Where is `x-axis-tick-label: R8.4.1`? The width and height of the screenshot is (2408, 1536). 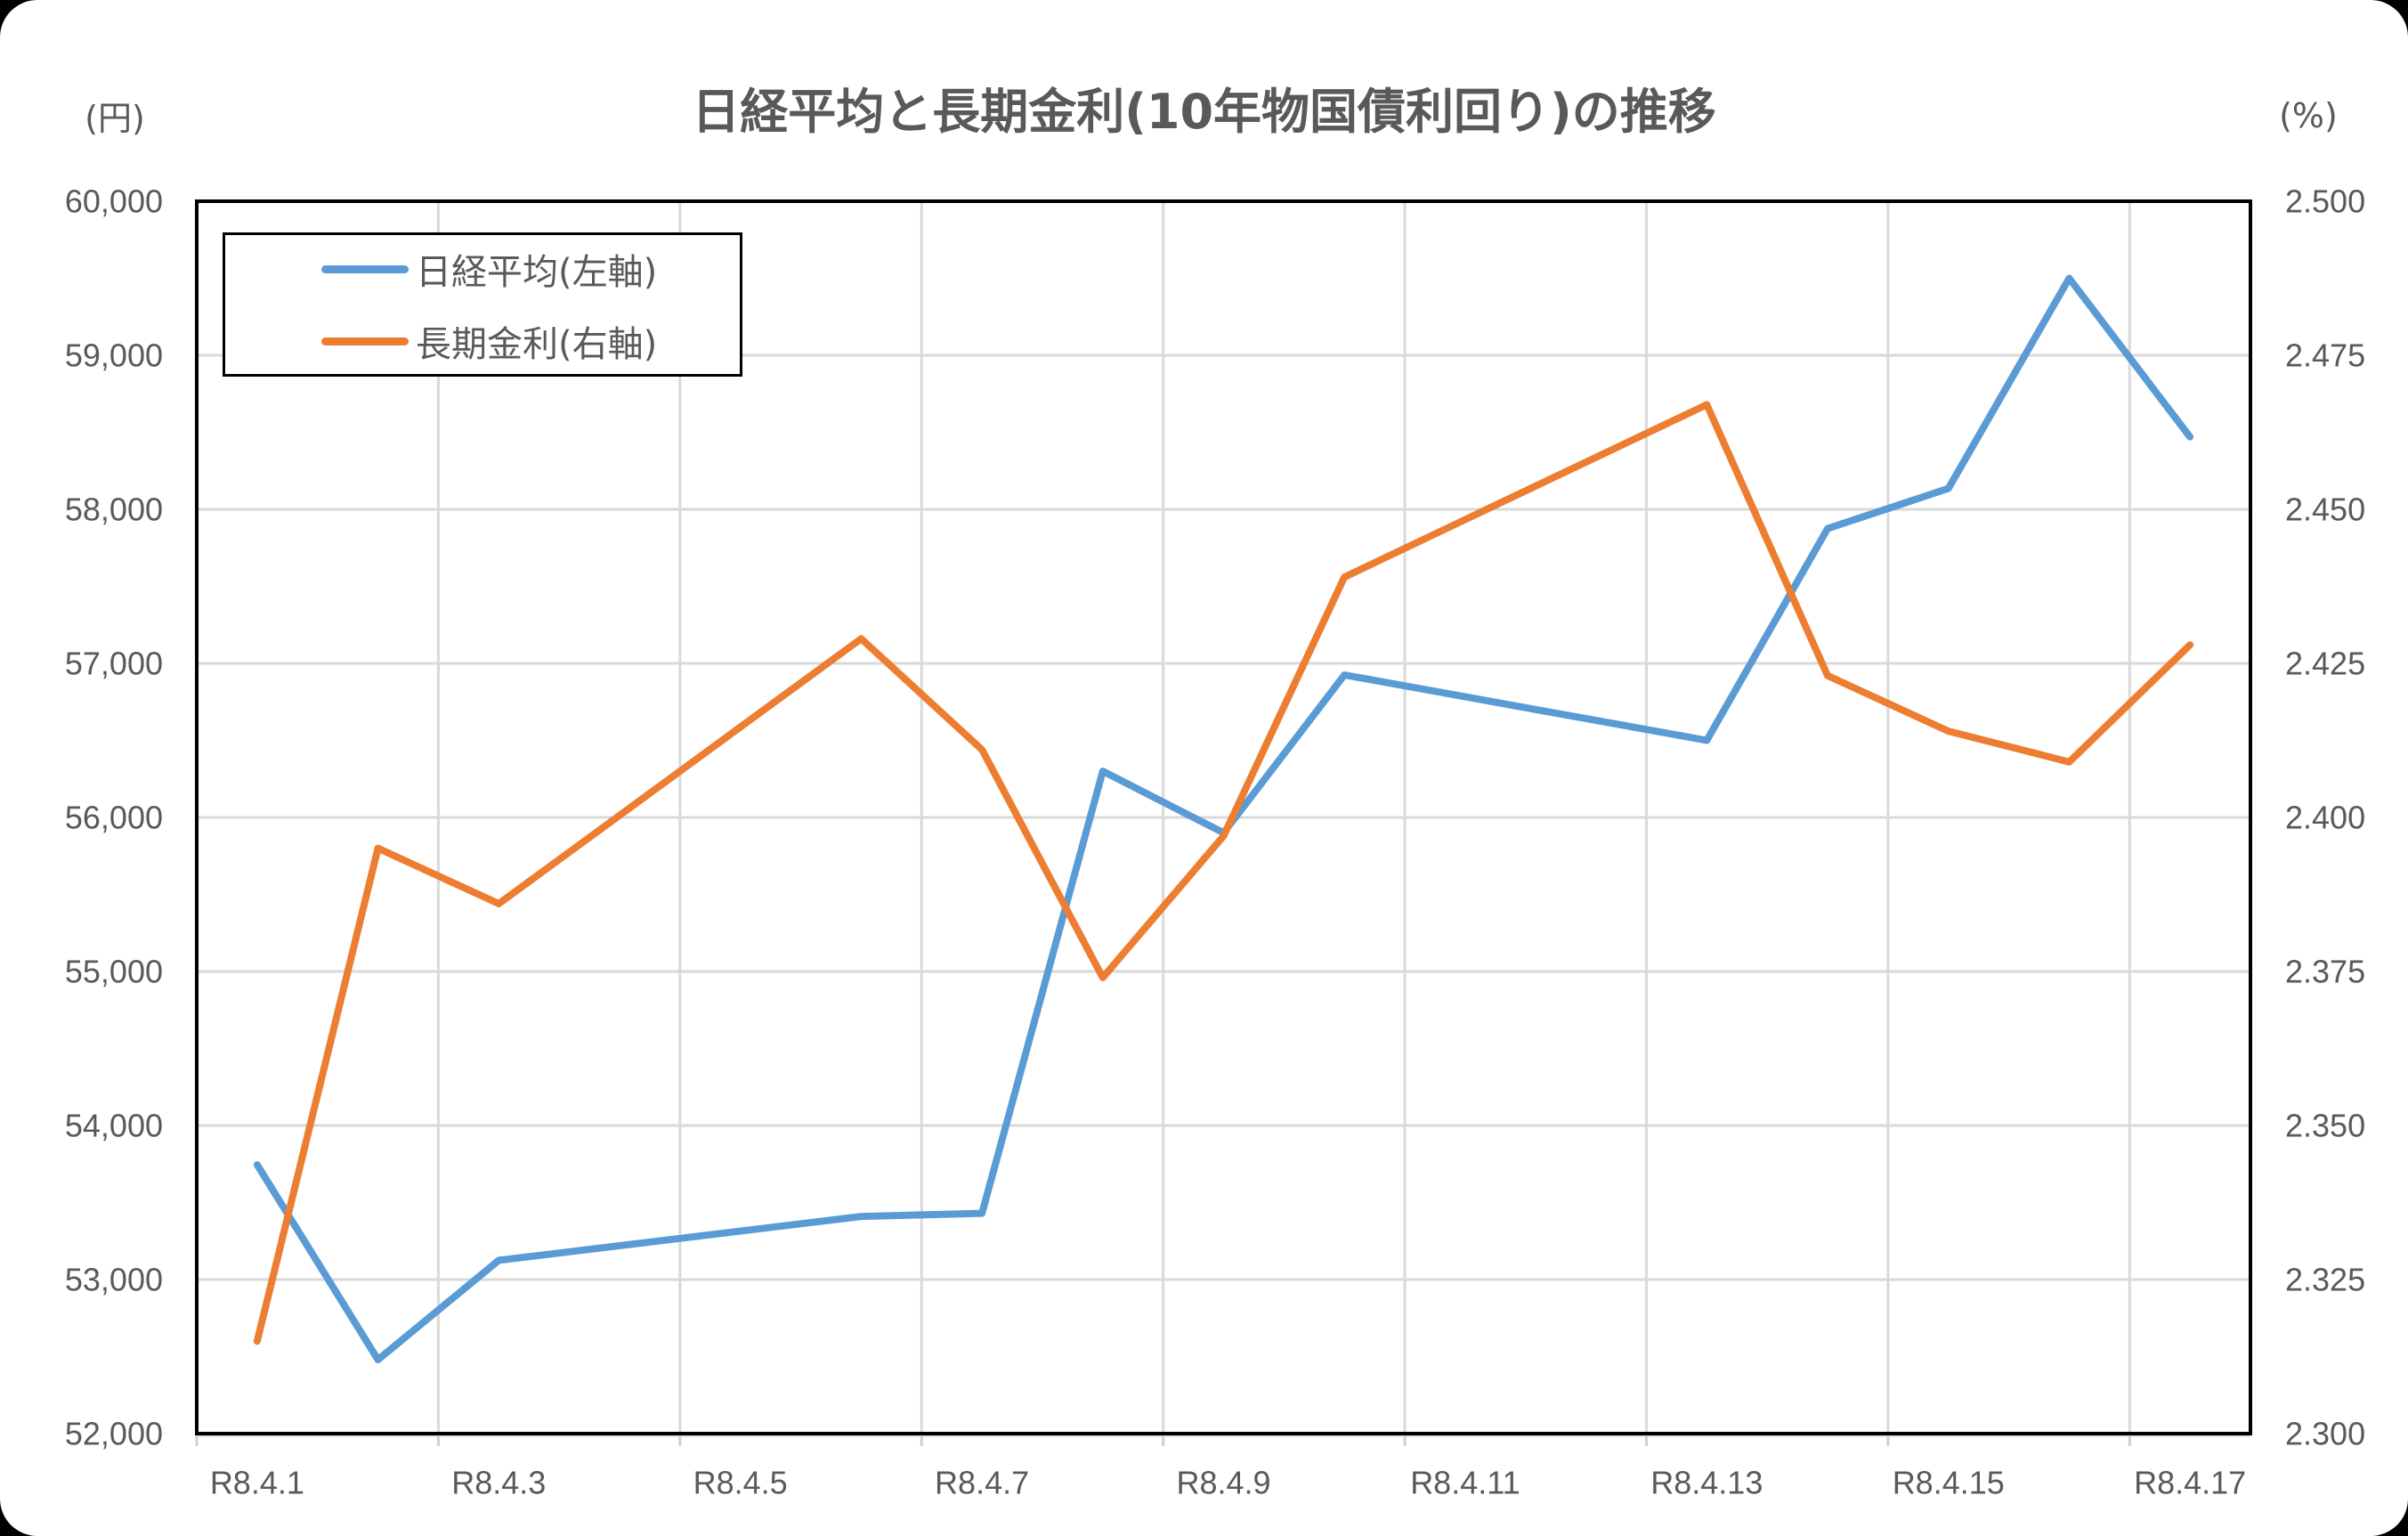
x-axis-tick-label: R8.4.1 is located at coordinates (257, 1483).